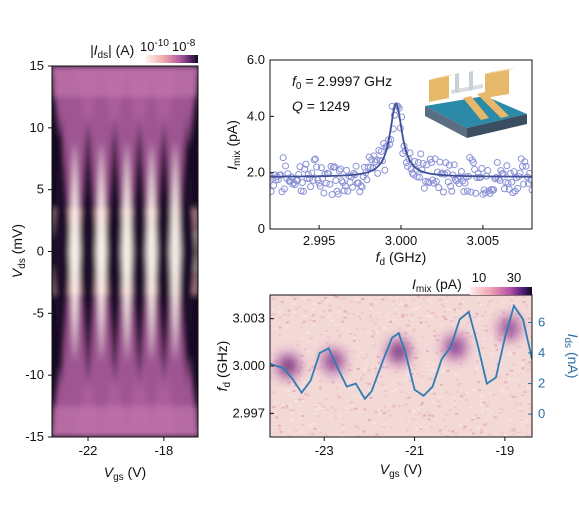  What do you see at coordinates (256, 59) in the screenshot?
I see `y-tick-label: 6.0` at bounding box center [256, 59].